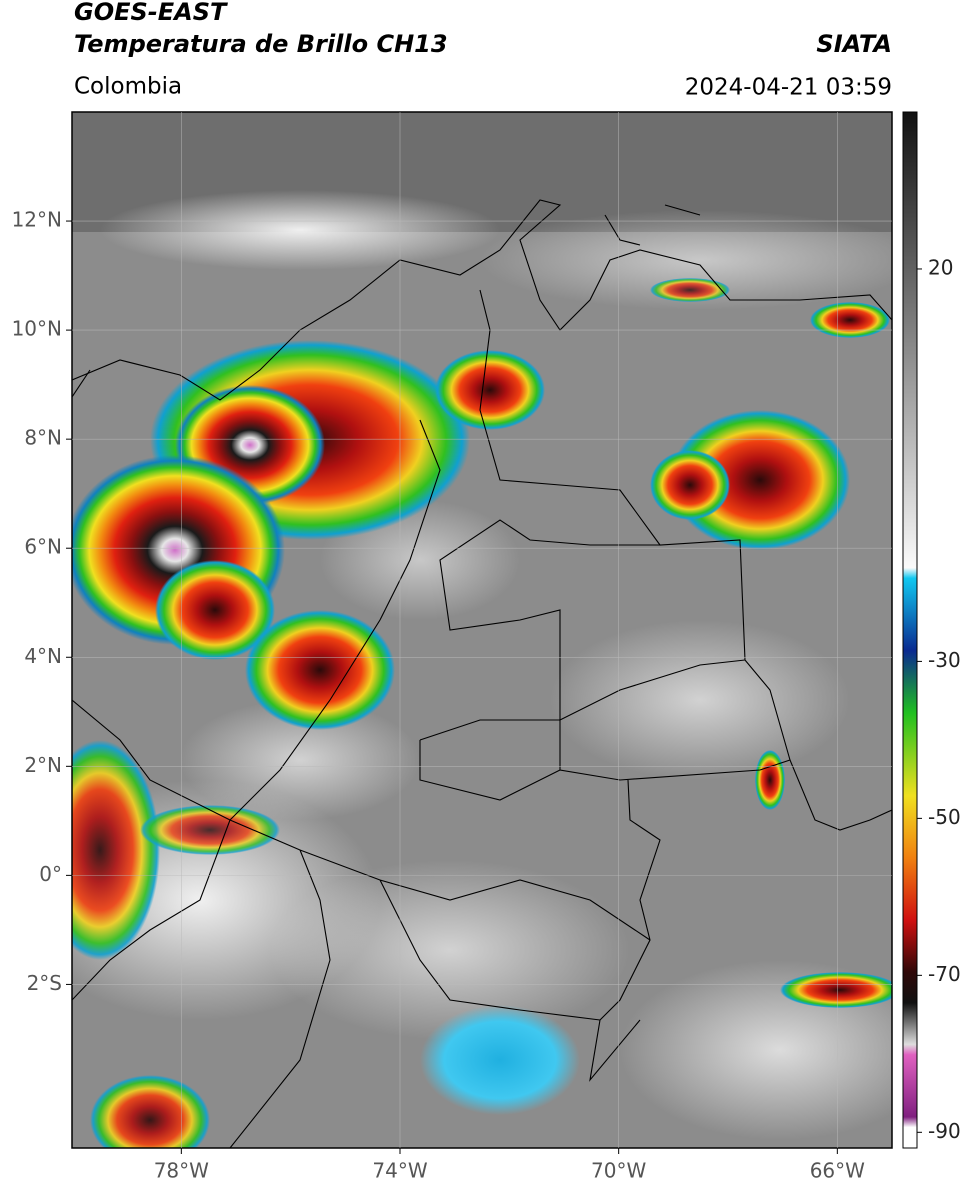 The image size is (966, 1190). What do you see at coordinates (37, 329) in the screenshot?
I see `y-tick-label: 10°N` at bounding box center [37, 329].